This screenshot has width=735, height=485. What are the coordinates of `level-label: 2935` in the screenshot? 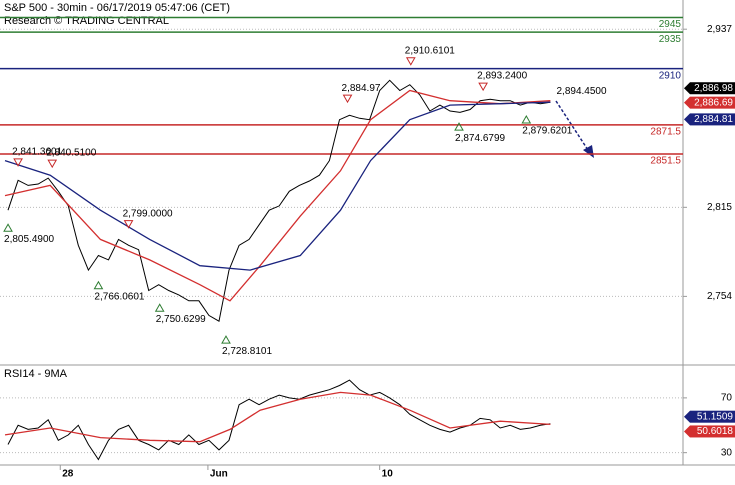 It's located at (670, 39).